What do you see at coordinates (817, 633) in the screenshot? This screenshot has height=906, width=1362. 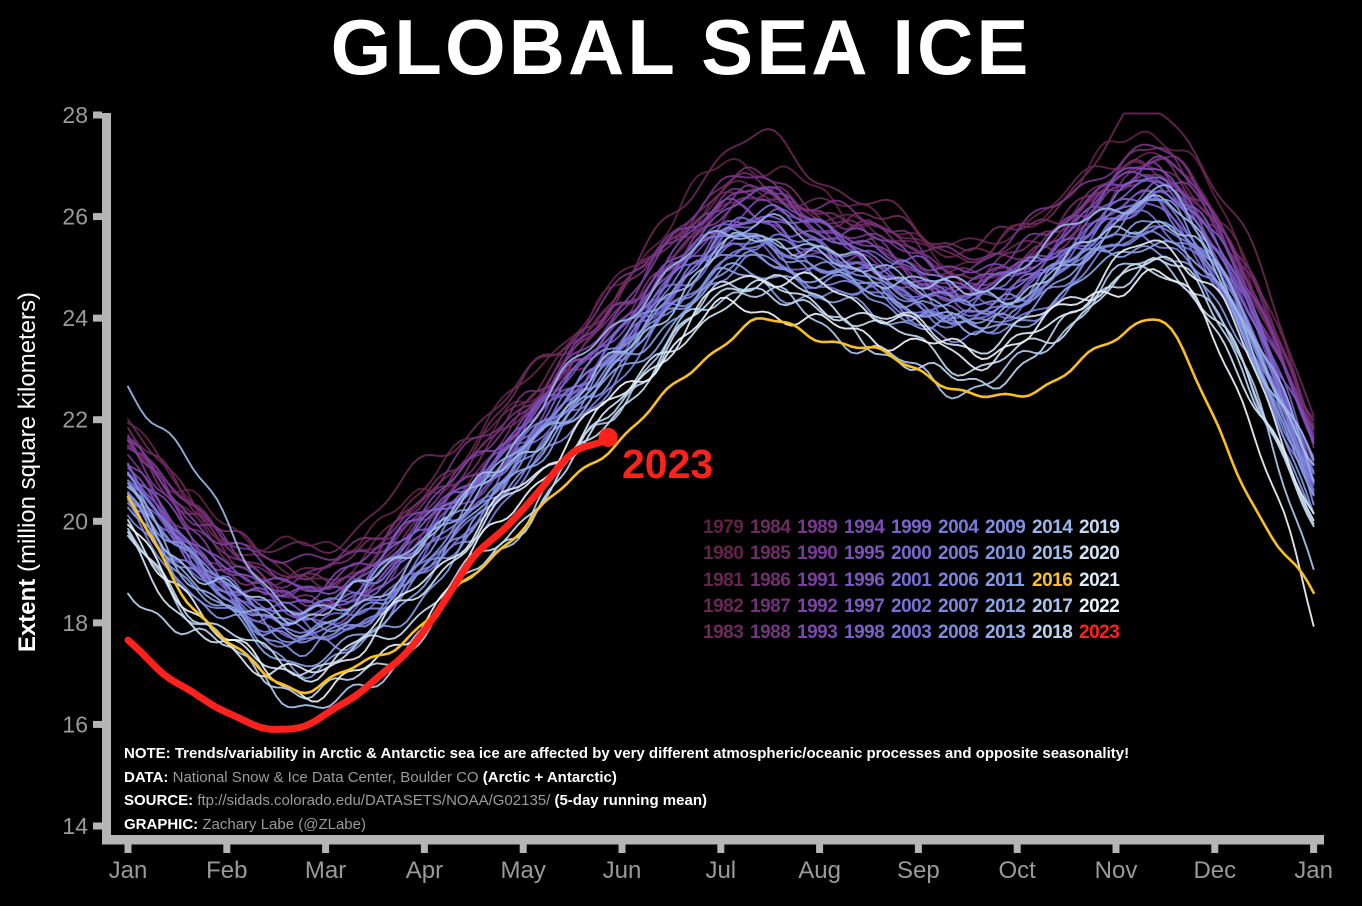 I see `legend-year-1993: 1993` at bounding box center [817, 633].